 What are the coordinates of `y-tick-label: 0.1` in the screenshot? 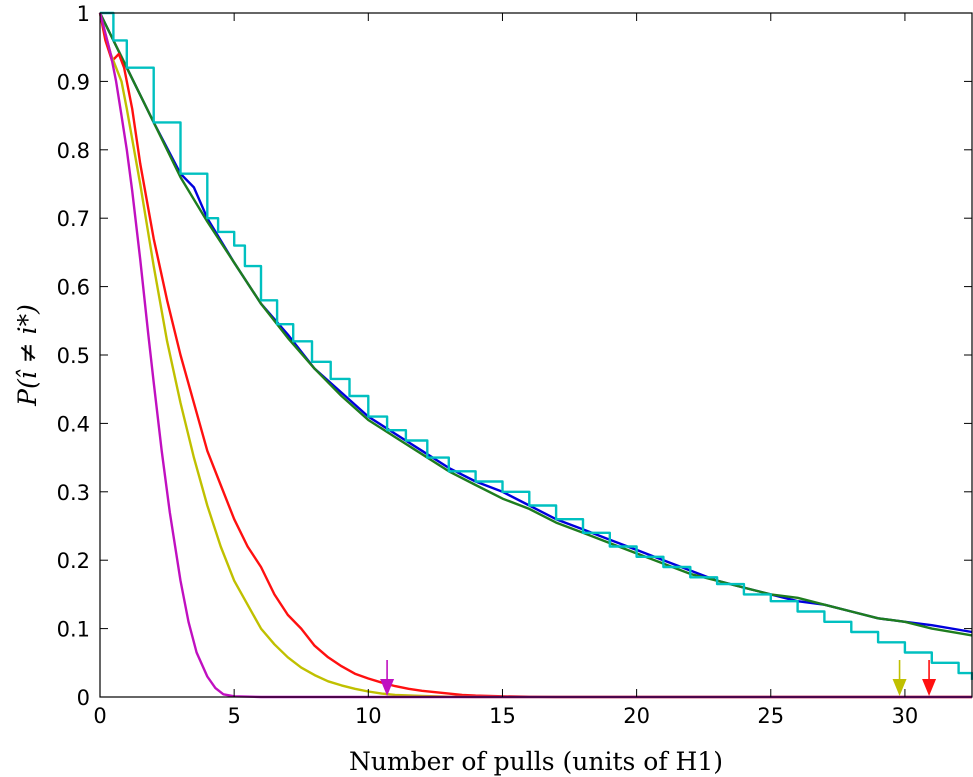 It's located at (73, 630).